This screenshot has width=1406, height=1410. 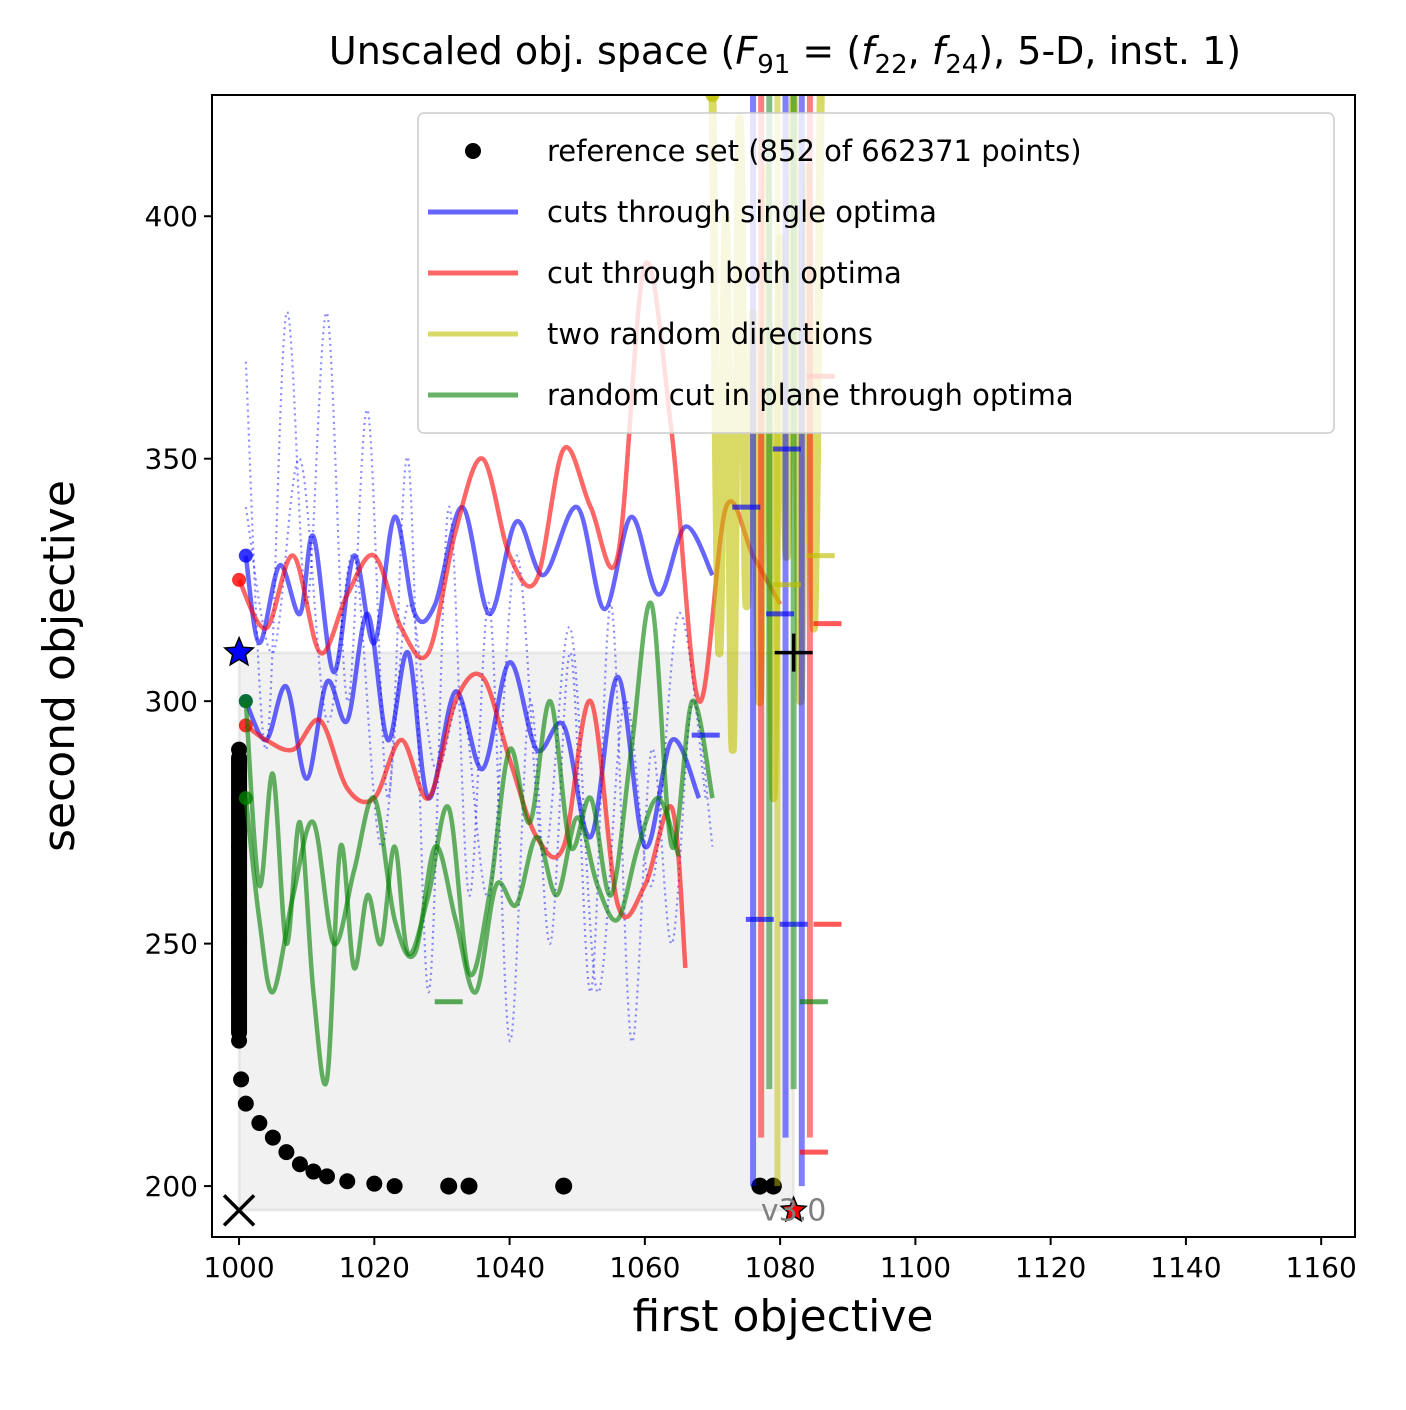 I want to click on y-tick-label: 300, so click(x=171, y=701).